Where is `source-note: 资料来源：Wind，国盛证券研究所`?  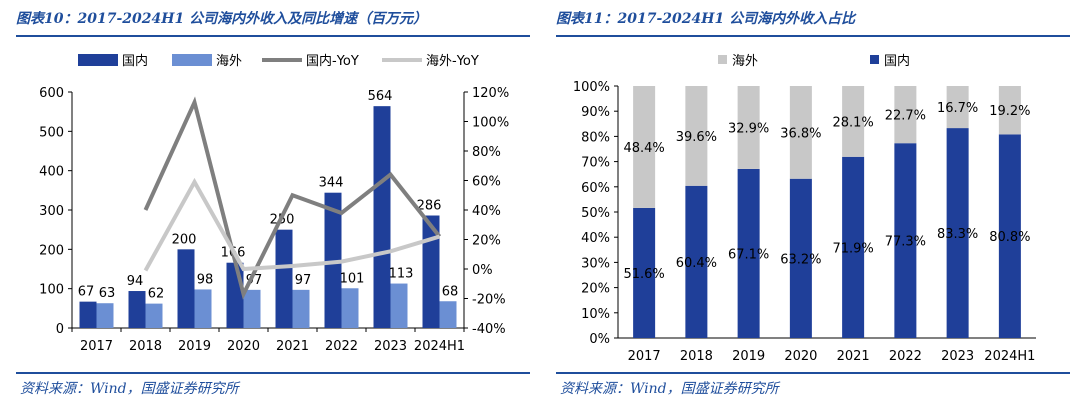
source-note: 资料来源：Wind，国盛证券研究所 is located at coordinates (669, 389).